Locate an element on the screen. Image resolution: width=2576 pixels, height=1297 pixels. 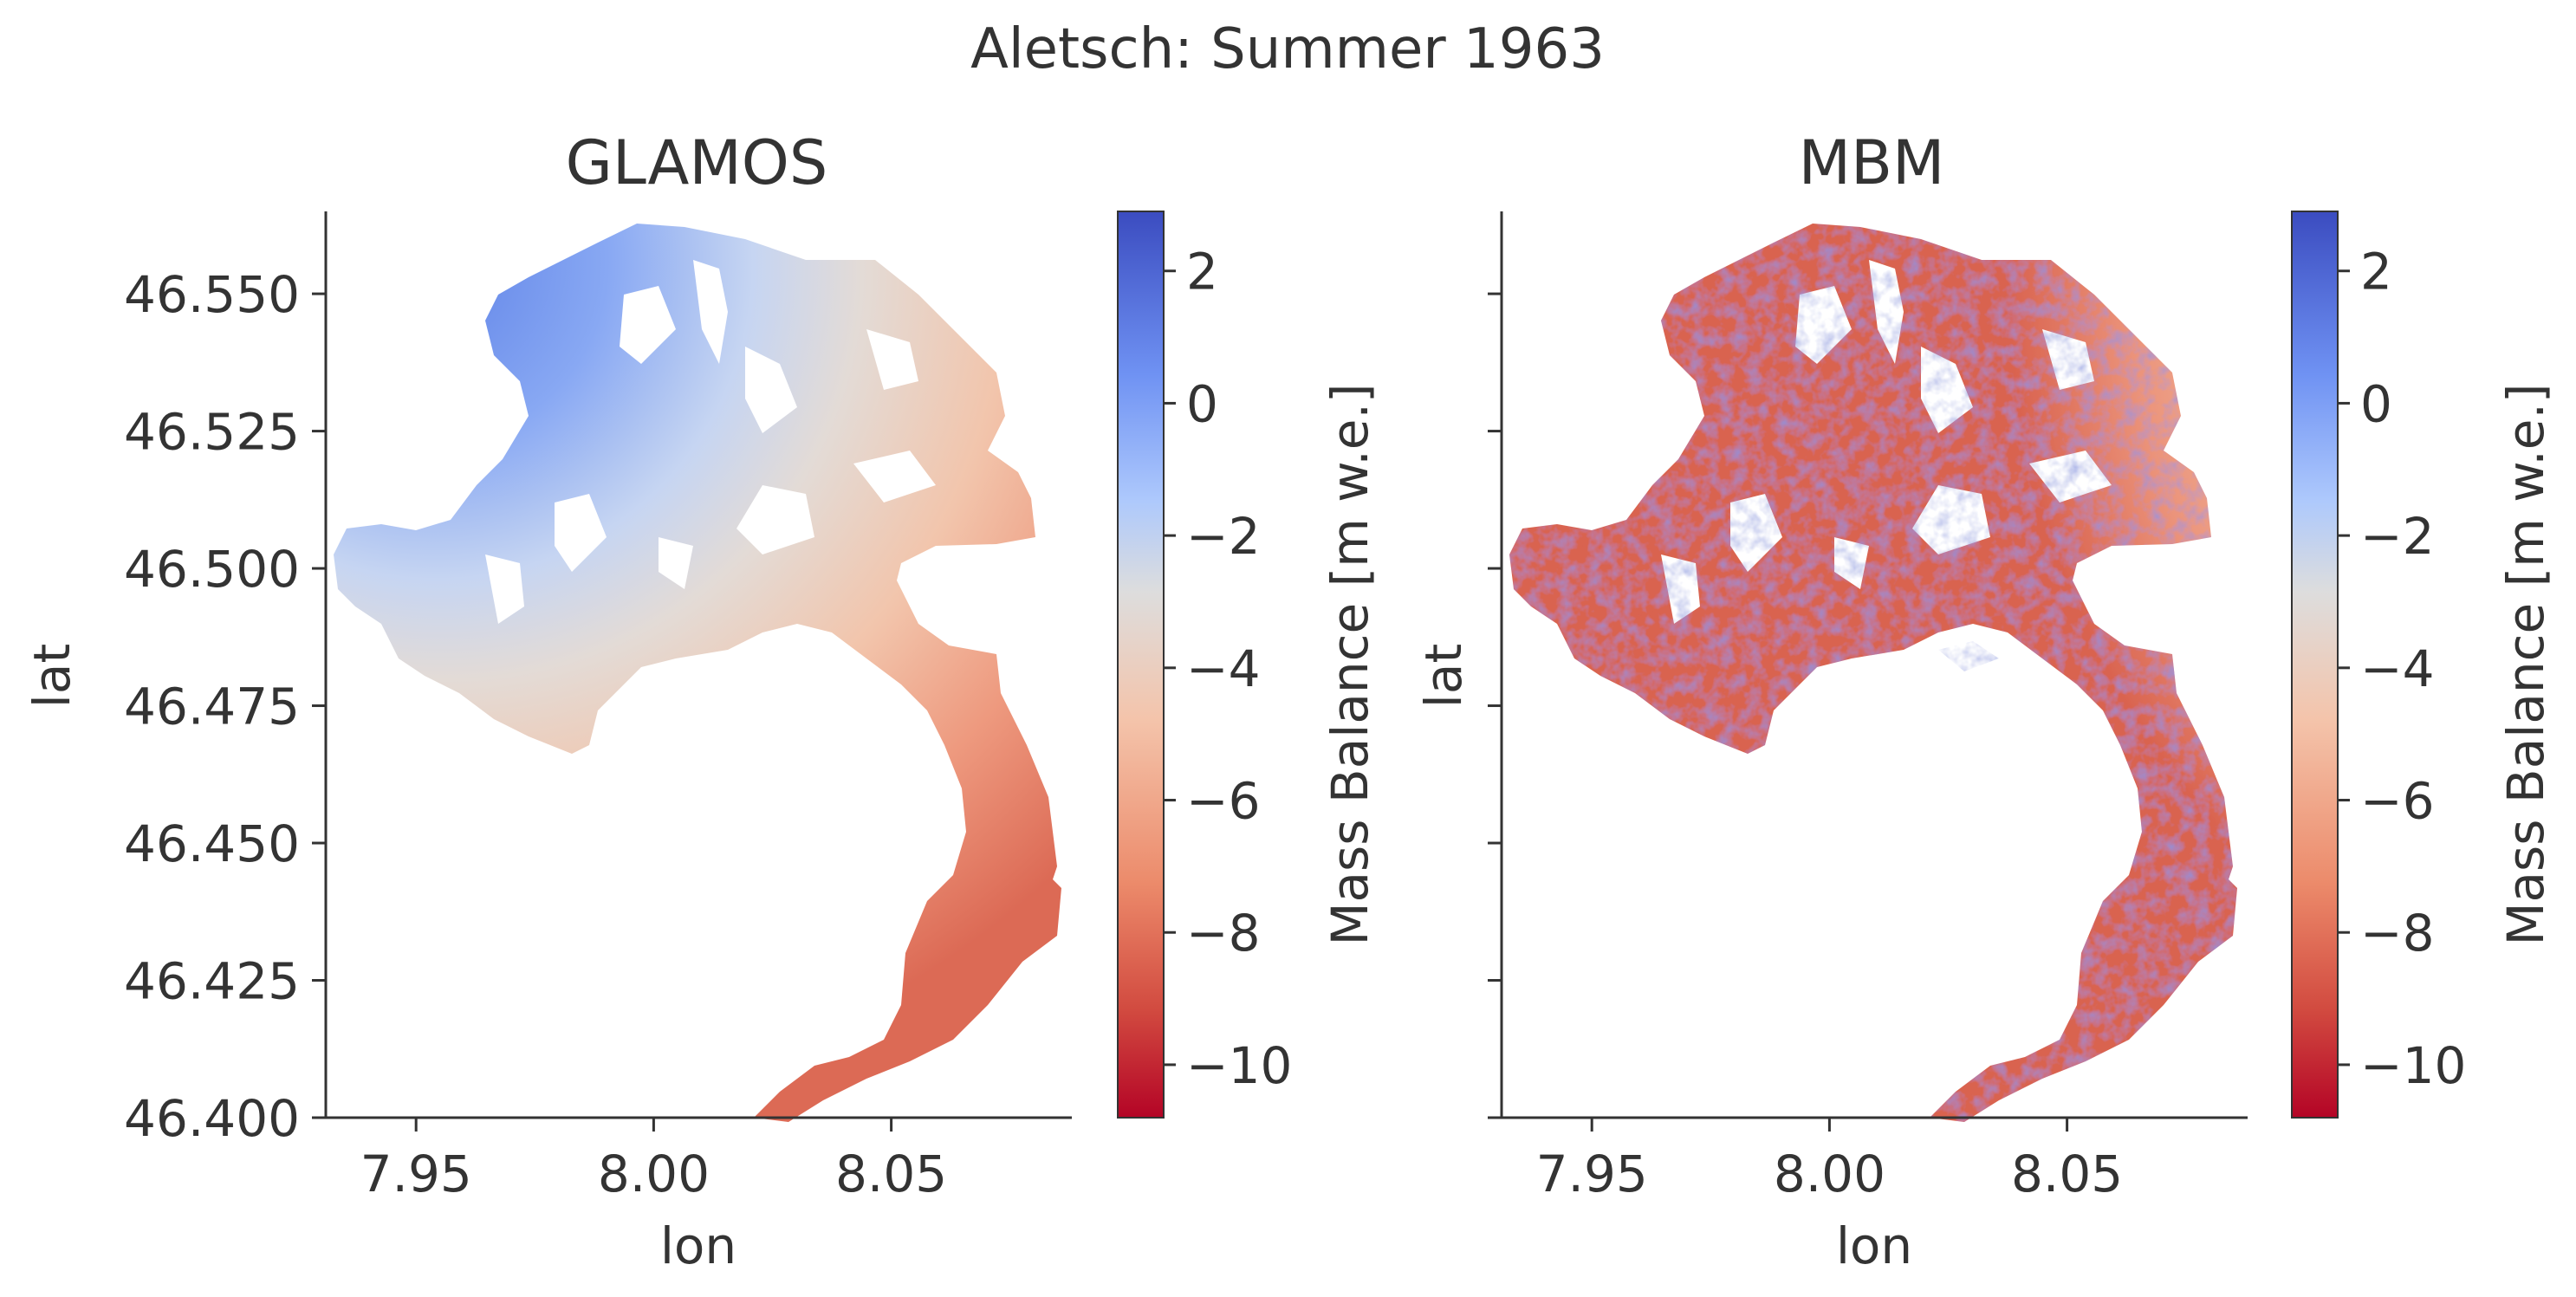
glamos-ytick-label: 46.525 is located at coordinates (212, 432).